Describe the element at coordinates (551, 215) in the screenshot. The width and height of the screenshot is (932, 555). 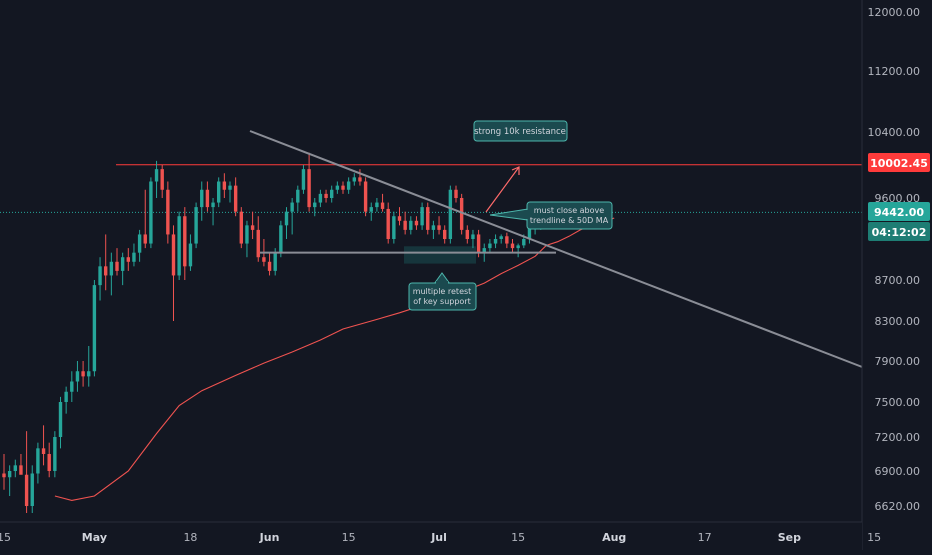
I see `close-above-callout: must close above trendline & 50D MA` at that location.